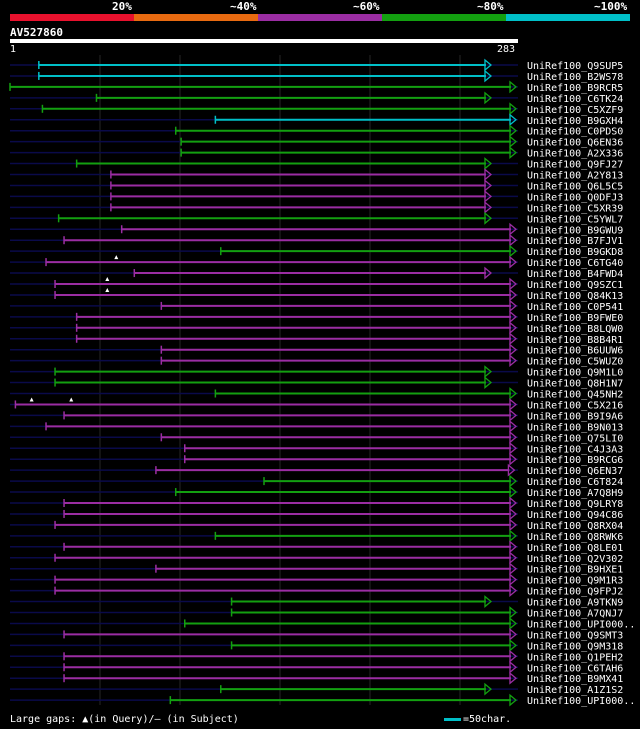  I want to click on hit-label: UniRef100_Q9M318, so click(575, 646).